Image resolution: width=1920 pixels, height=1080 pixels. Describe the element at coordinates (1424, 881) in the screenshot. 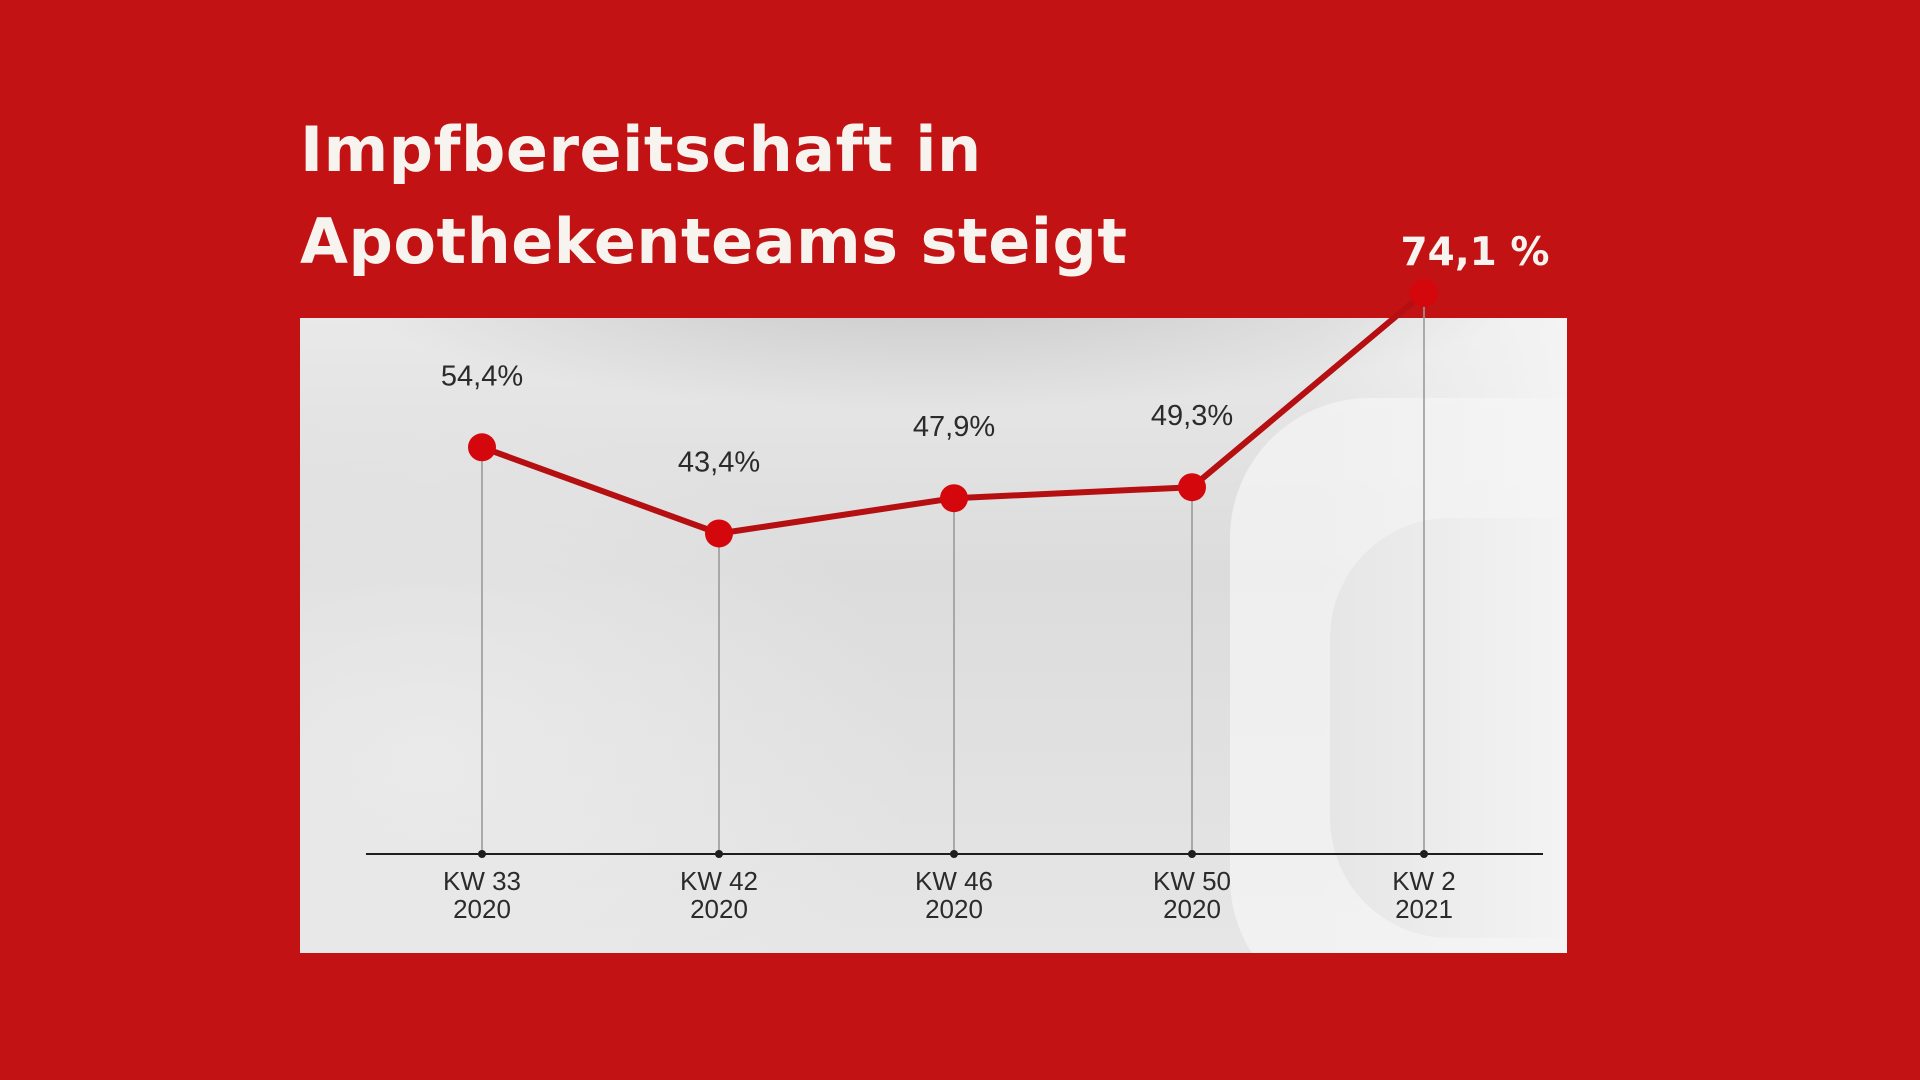

I see `x-tick-label-5-week: KW 2` at that location.